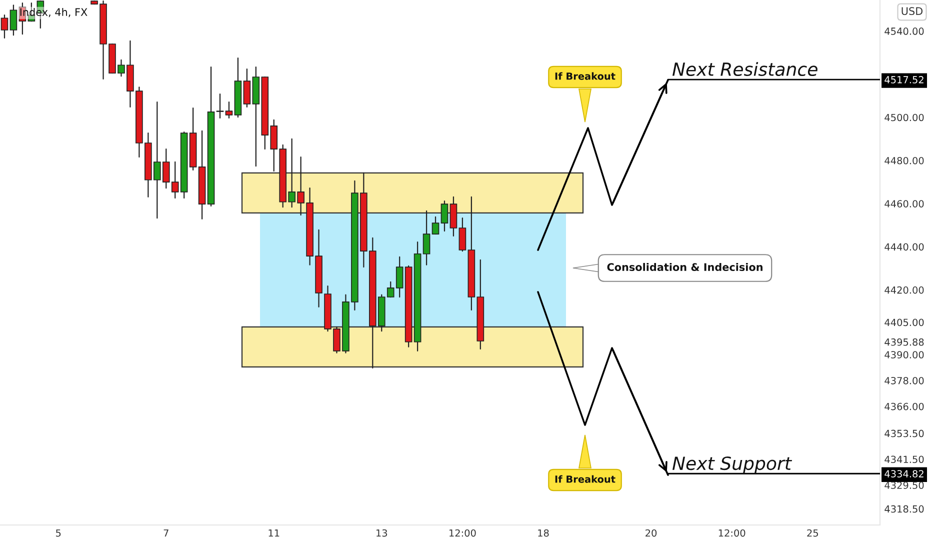 The width and height of the screenshot is (932, 550). I want to click on y-tick-label: 4390.00, so click(904, 354).